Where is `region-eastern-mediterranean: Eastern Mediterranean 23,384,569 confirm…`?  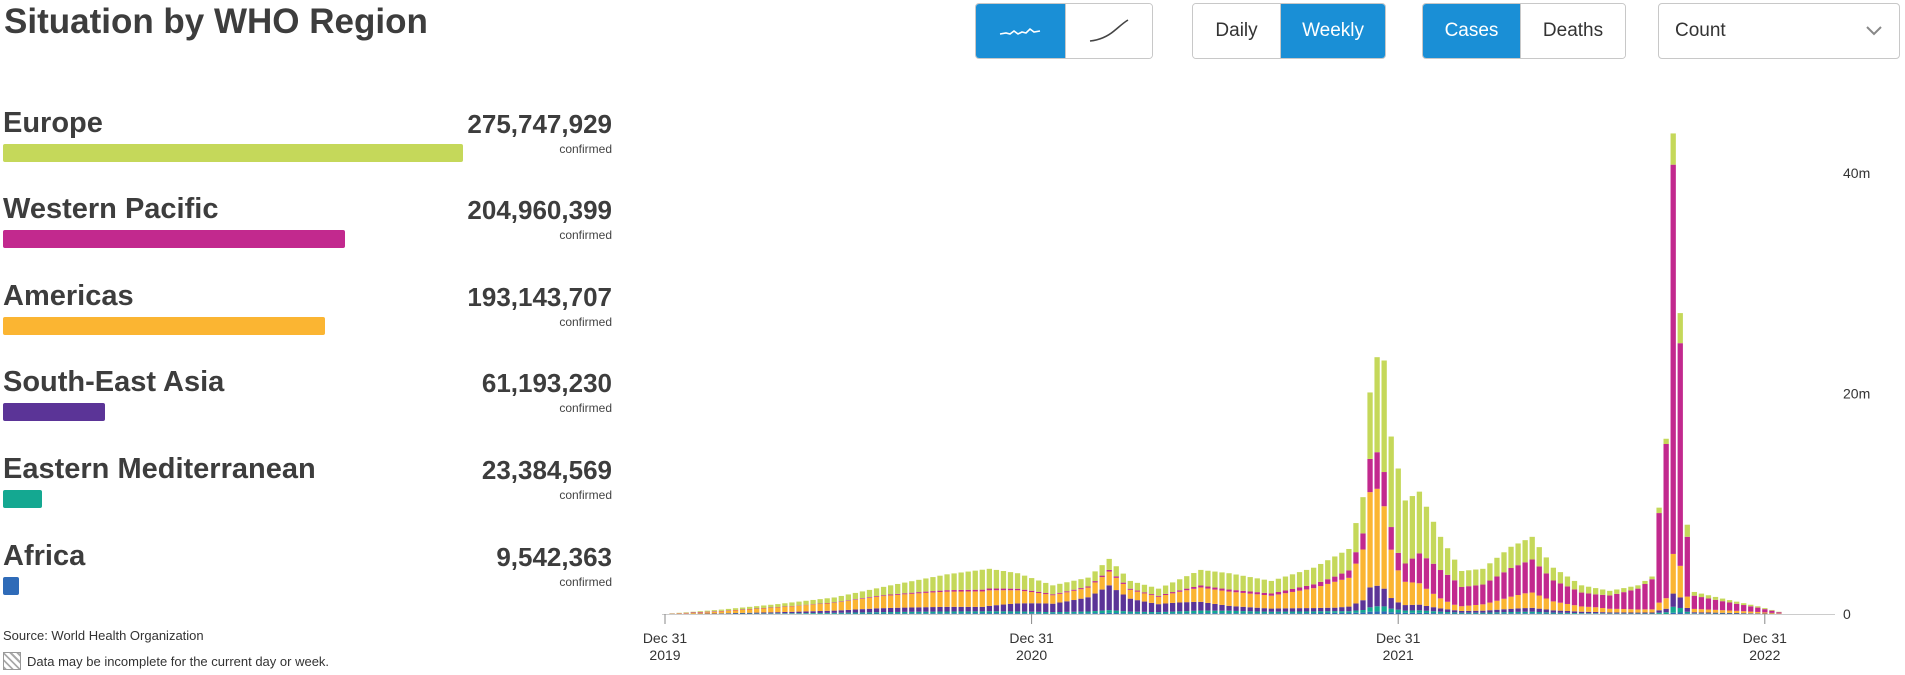 region-eastern-mediterranean: Eastern Mediterranean 23,384,569 confirm… is located at coordinates (310, 493).